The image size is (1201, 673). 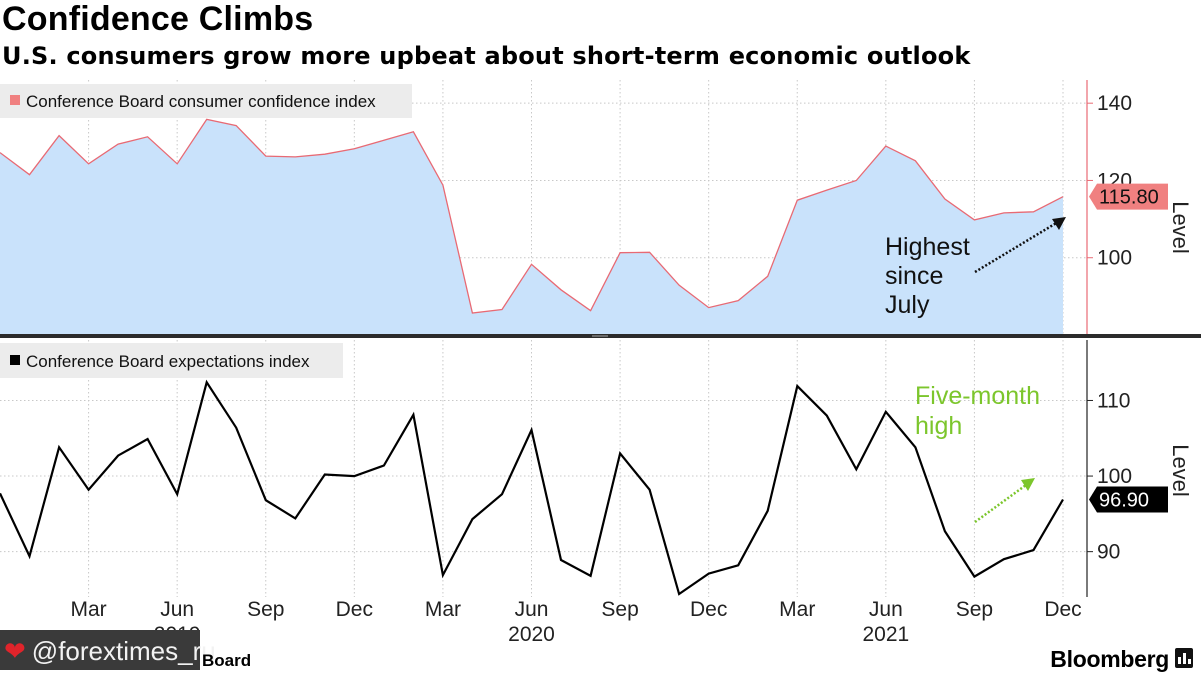 What do you see at coordinates (1114, 258) in the screenshot?
I see `confidence-y-tick-label: 100` at bounding box center [1114, 258].